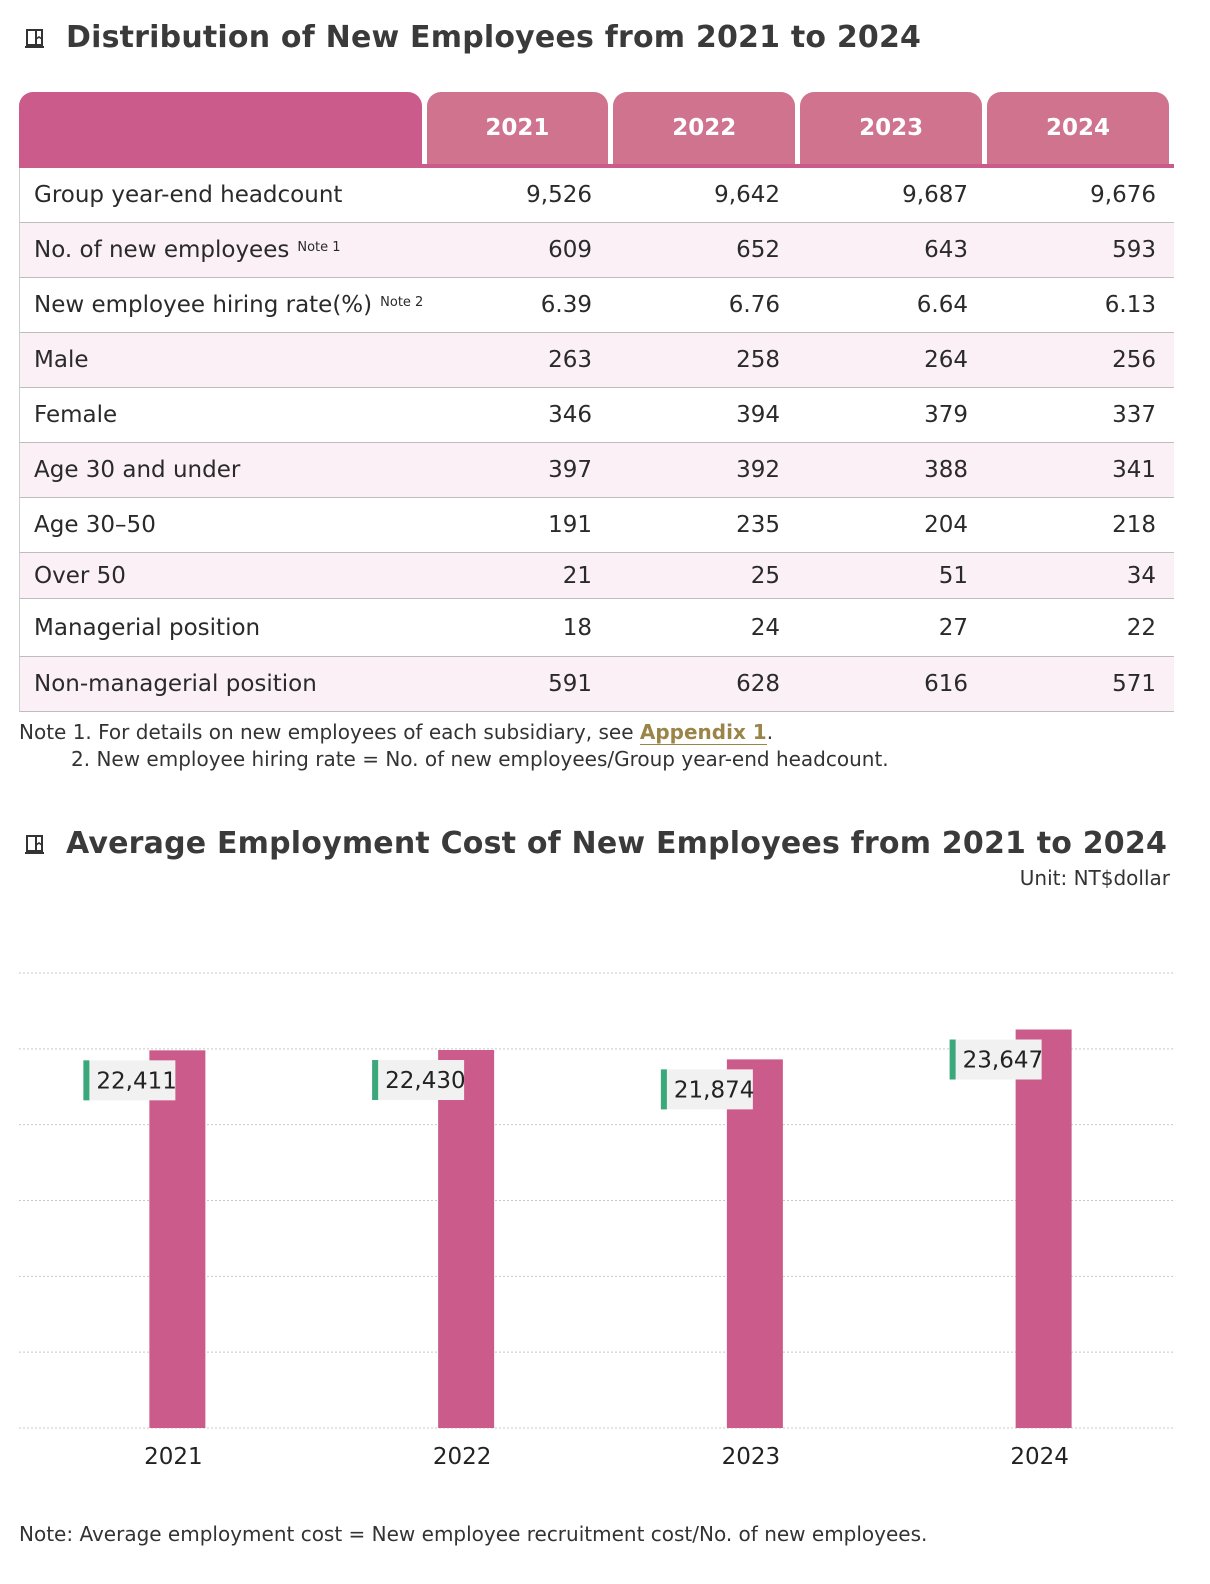 This screenshot has width=1210, height=1584. Describe the element at coordinates (704, 128) in the screenshot. I see `column-header-2022: 2022` at that location.